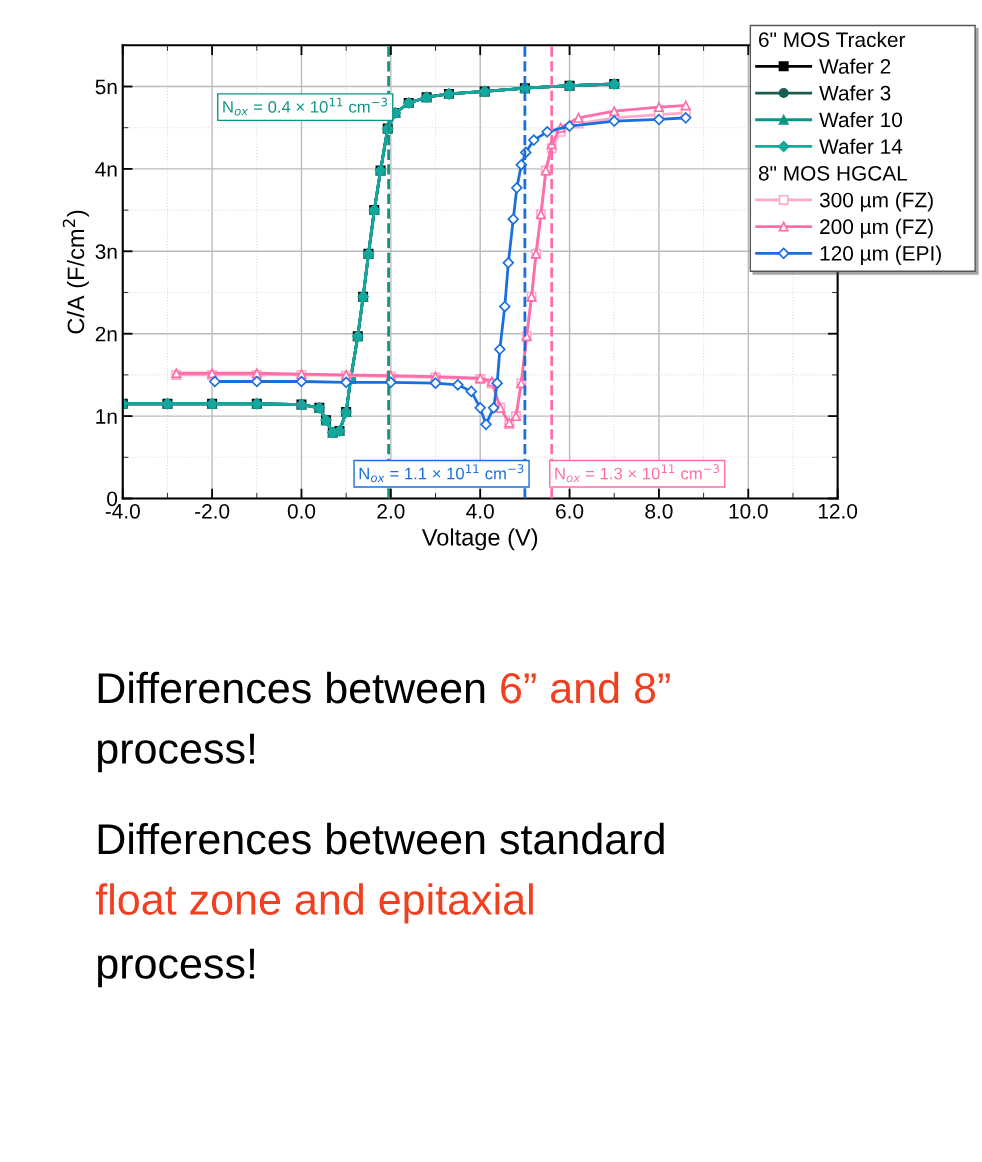 Image resolution: width=982 pixels, height=1162 pixels. Describe the element at coordinates (106, 334) in the screenshot. I see `y-tick-label: 2n` at that location.